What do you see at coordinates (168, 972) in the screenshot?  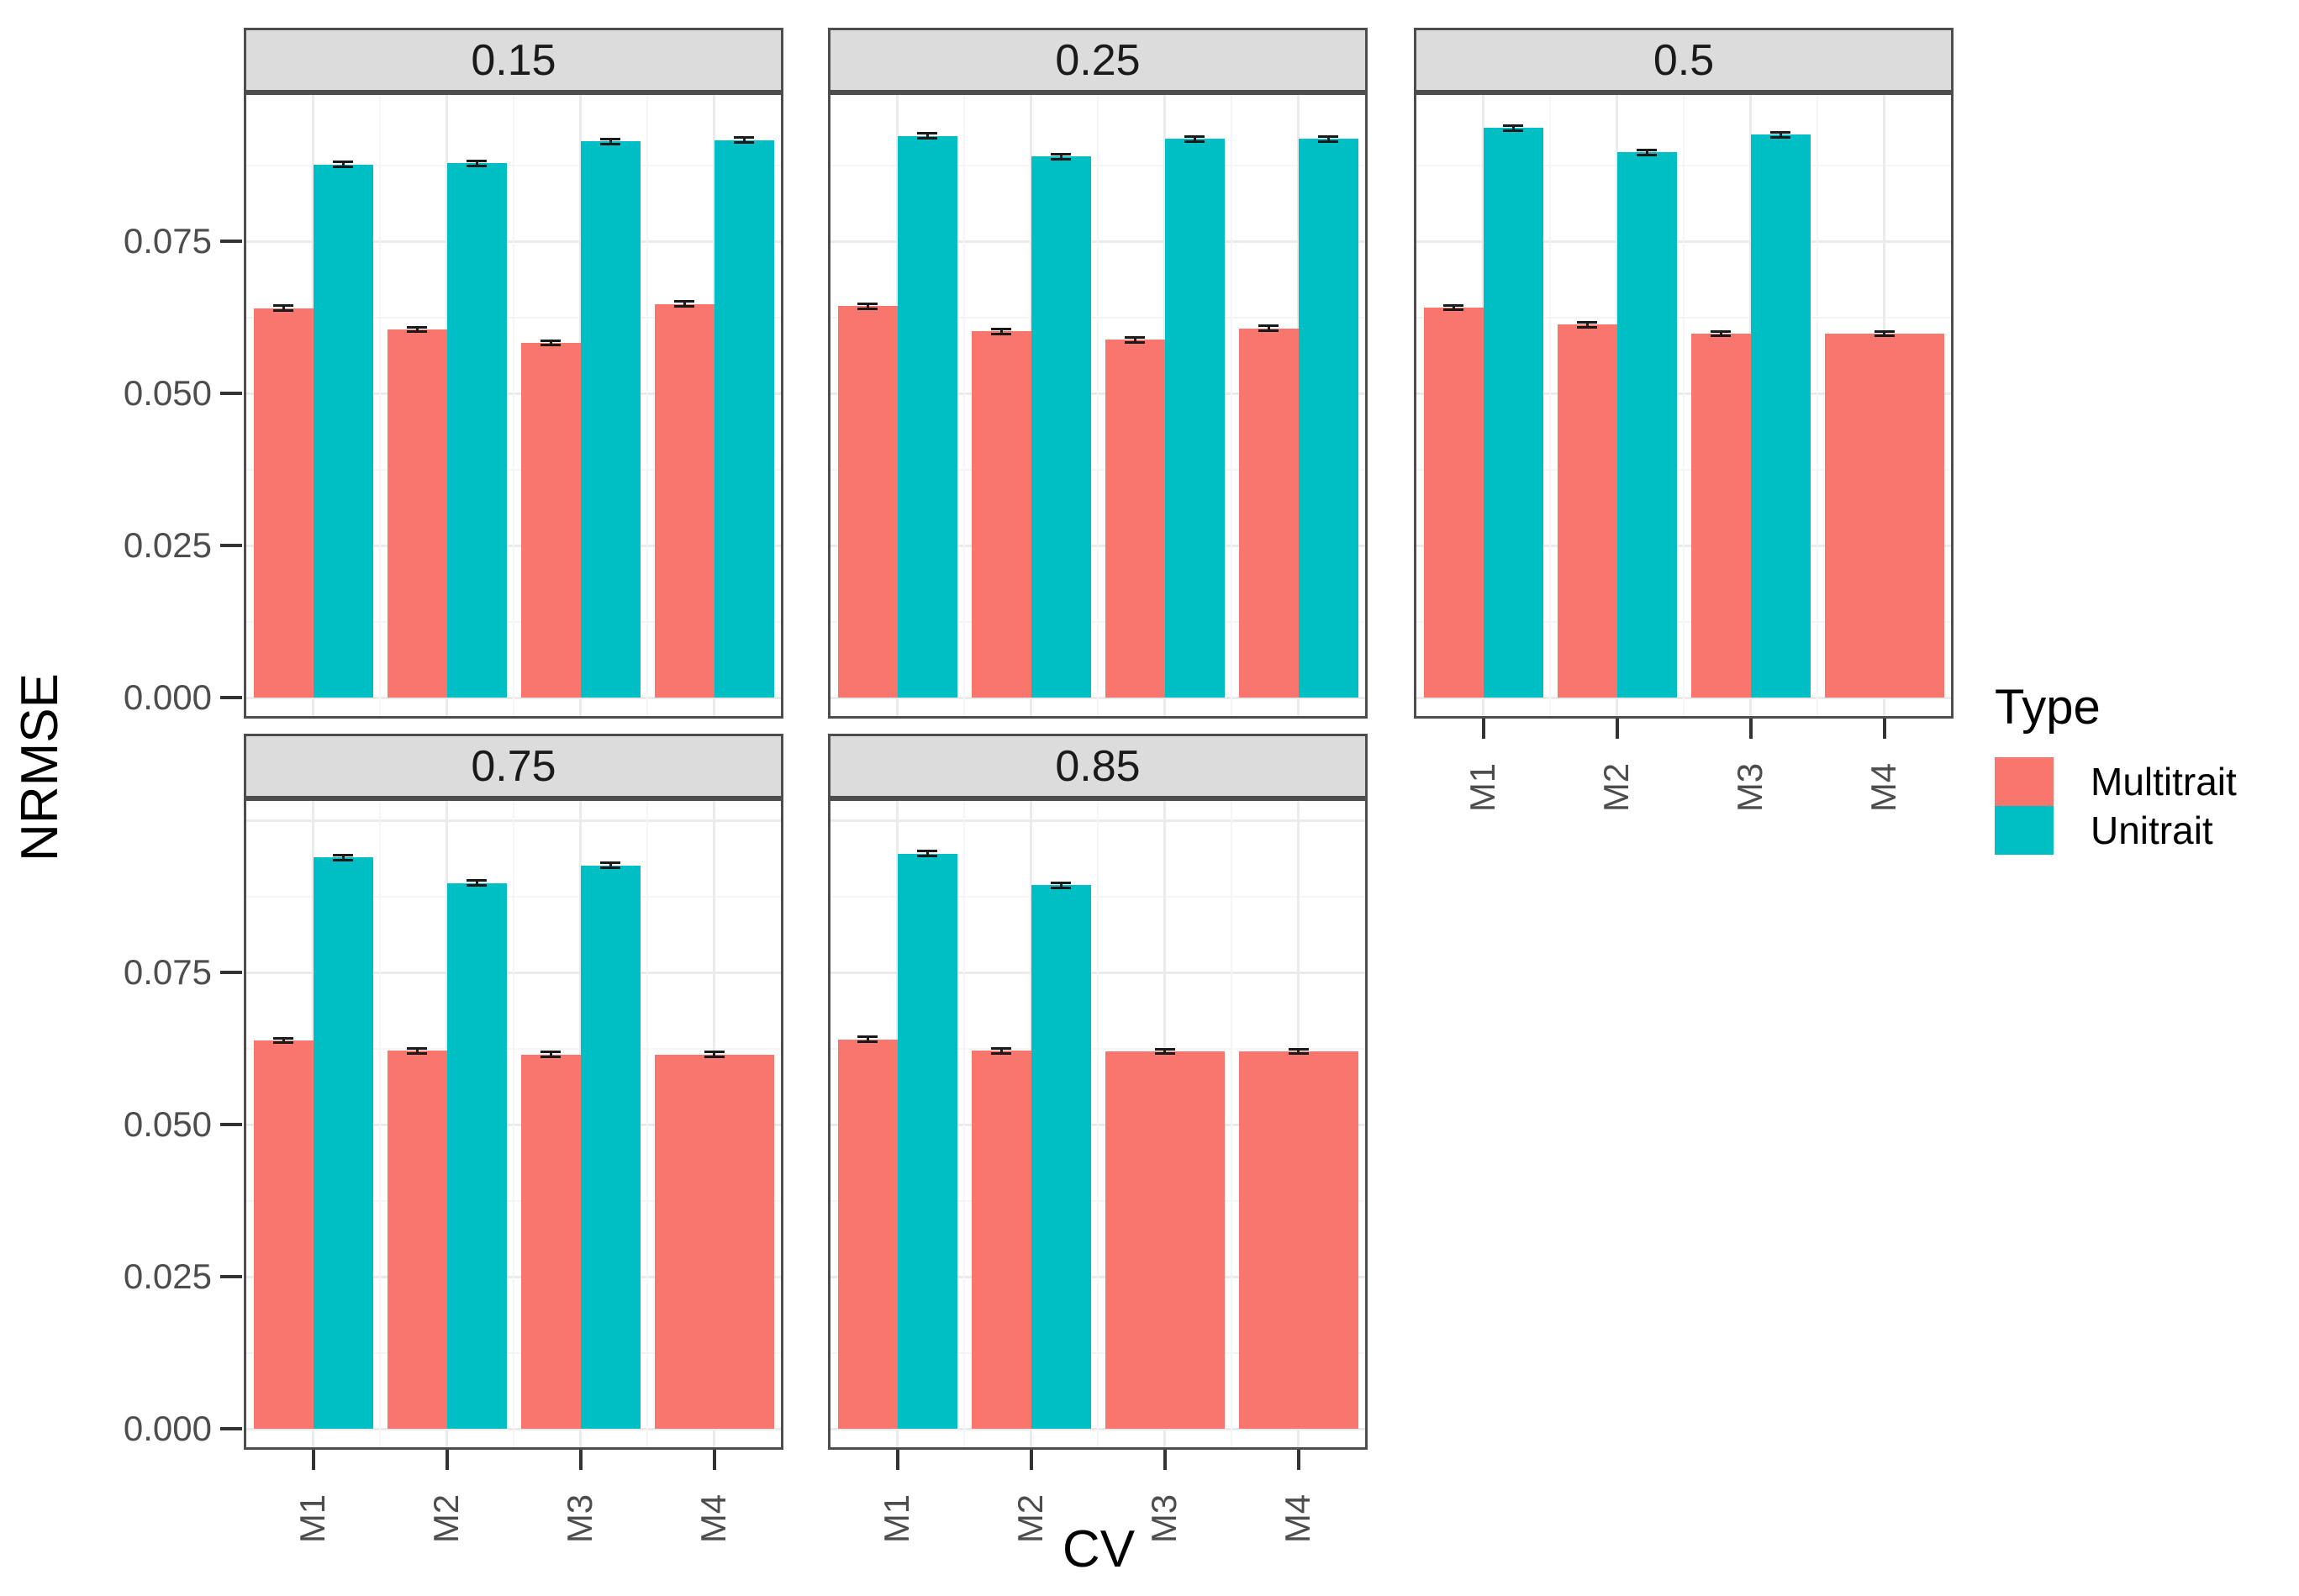 I see `y-axis-tick-label: 0.075` at bounding box center [168, 972].